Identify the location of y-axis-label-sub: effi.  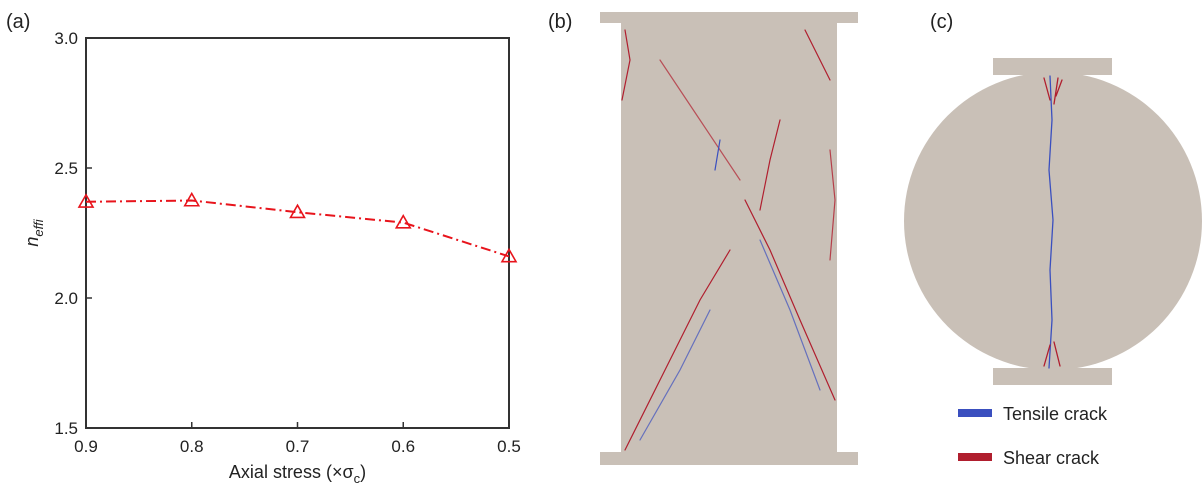
(38, 227).